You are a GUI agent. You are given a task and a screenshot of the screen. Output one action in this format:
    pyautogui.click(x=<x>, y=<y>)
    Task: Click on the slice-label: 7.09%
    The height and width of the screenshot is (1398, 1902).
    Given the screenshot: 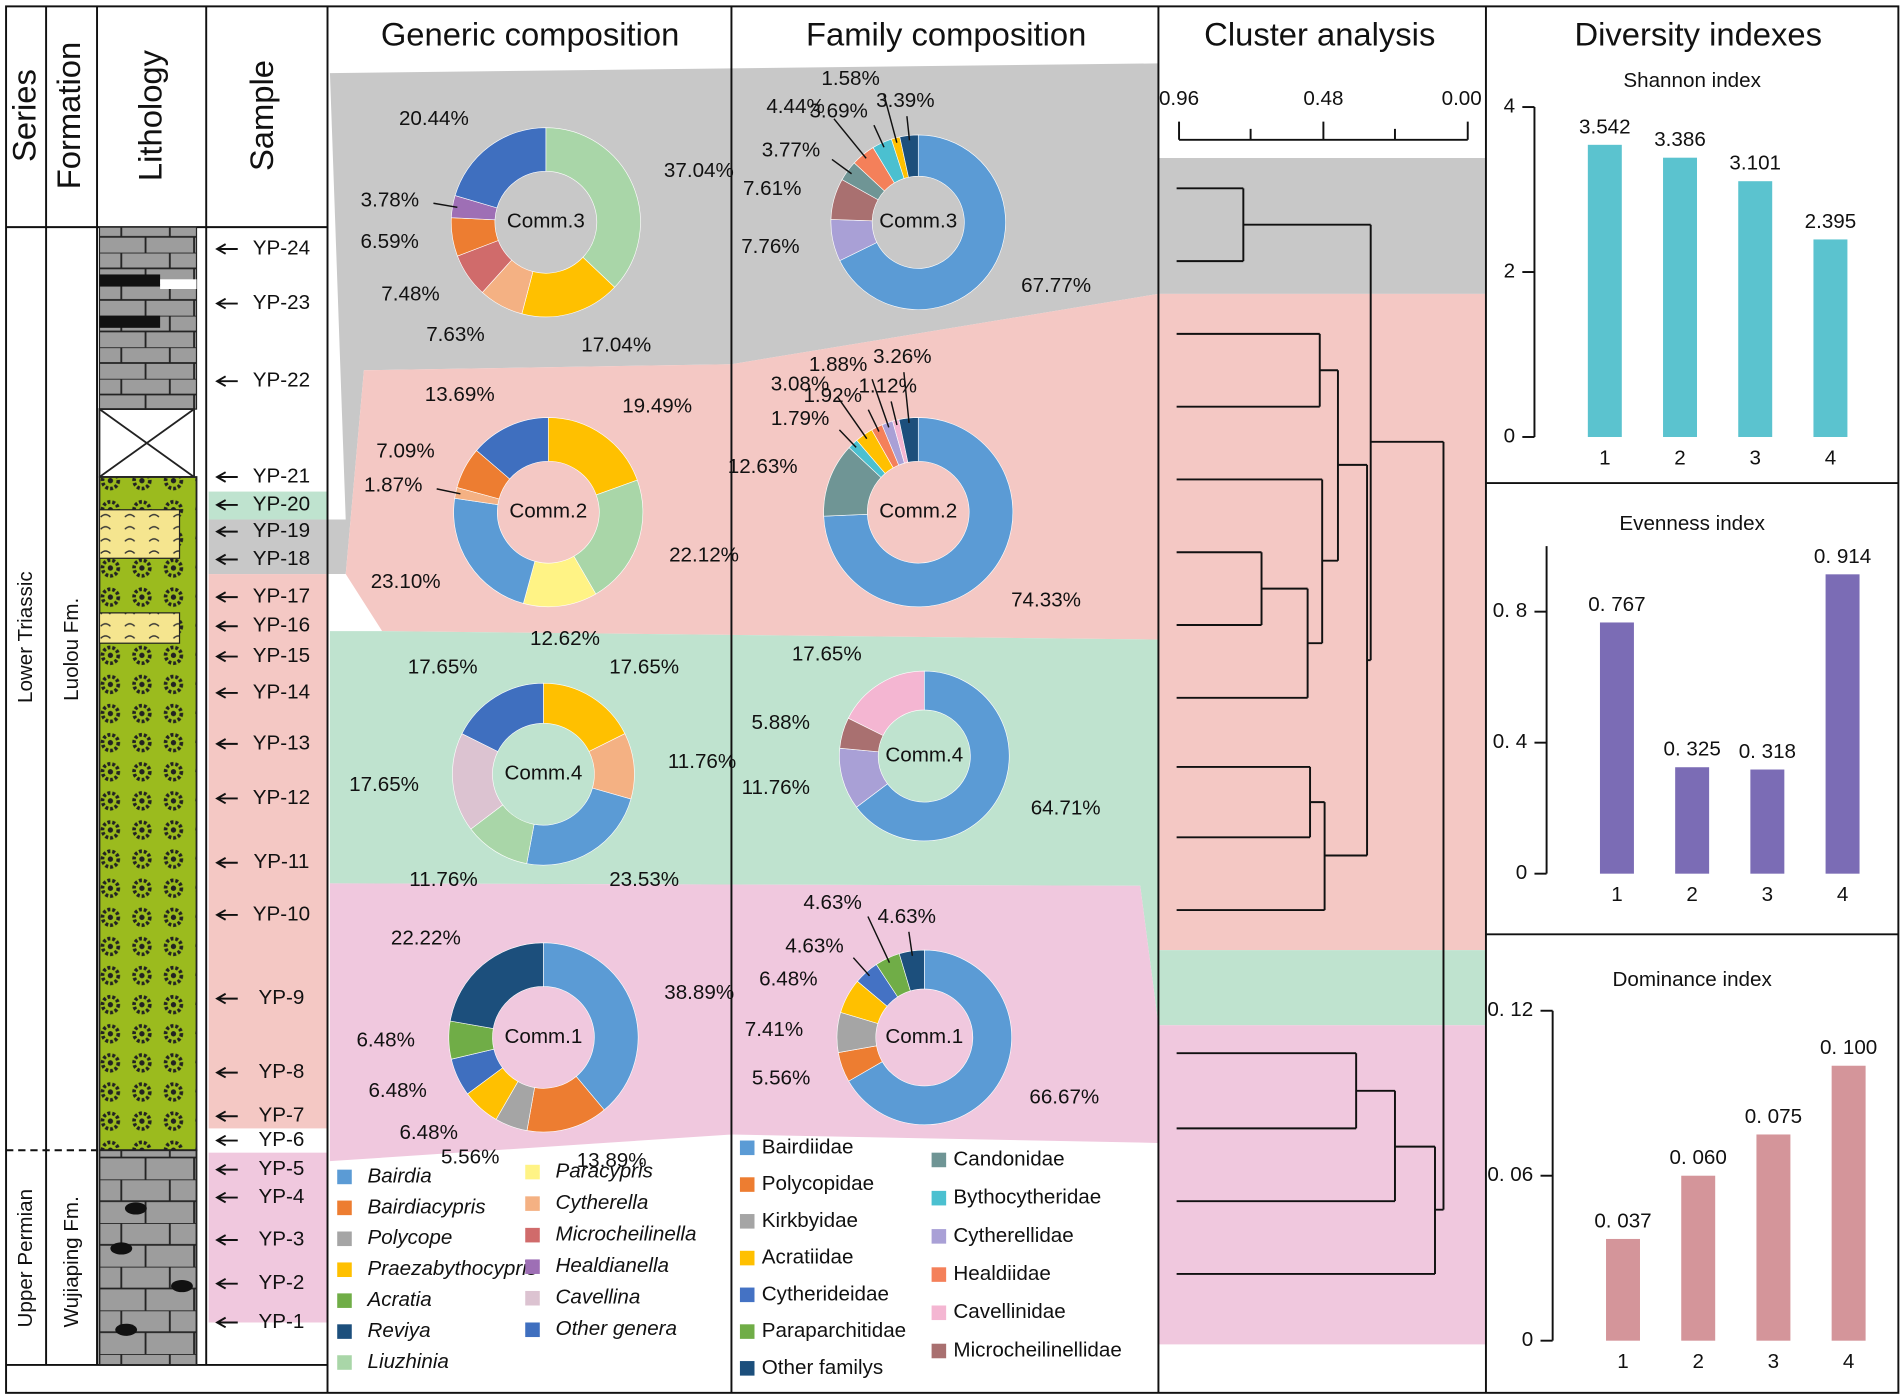 What is the action you would take?
    pyautogui.click(x=405, y=450)
    